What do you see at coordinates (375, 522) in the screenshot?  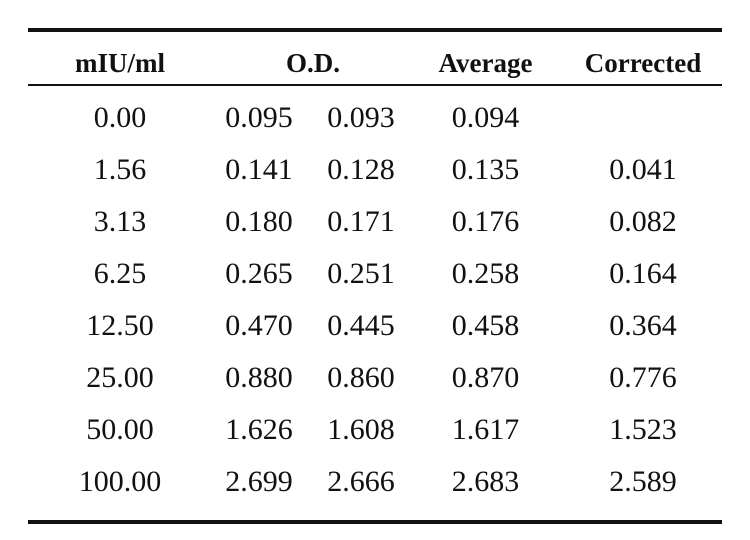 I see `table-bottom-rule` at bounding box center [375, 522].